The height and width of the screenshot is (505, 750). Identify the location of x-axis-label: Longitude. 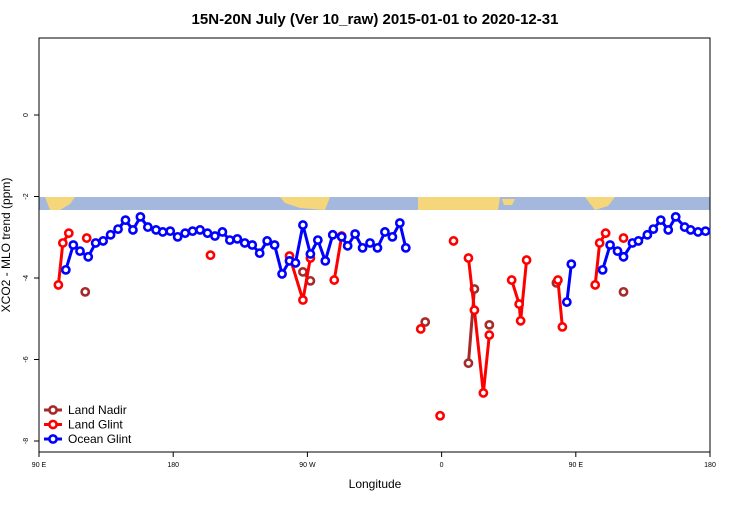
(375, 484).